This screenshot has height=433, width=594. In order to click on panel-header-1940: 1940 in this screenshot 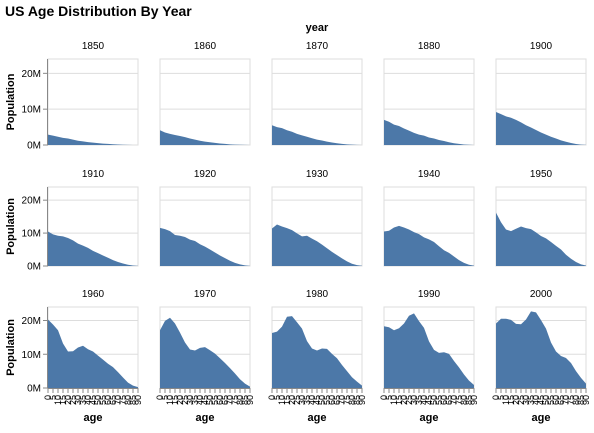, I will do `click(429, 174)`.